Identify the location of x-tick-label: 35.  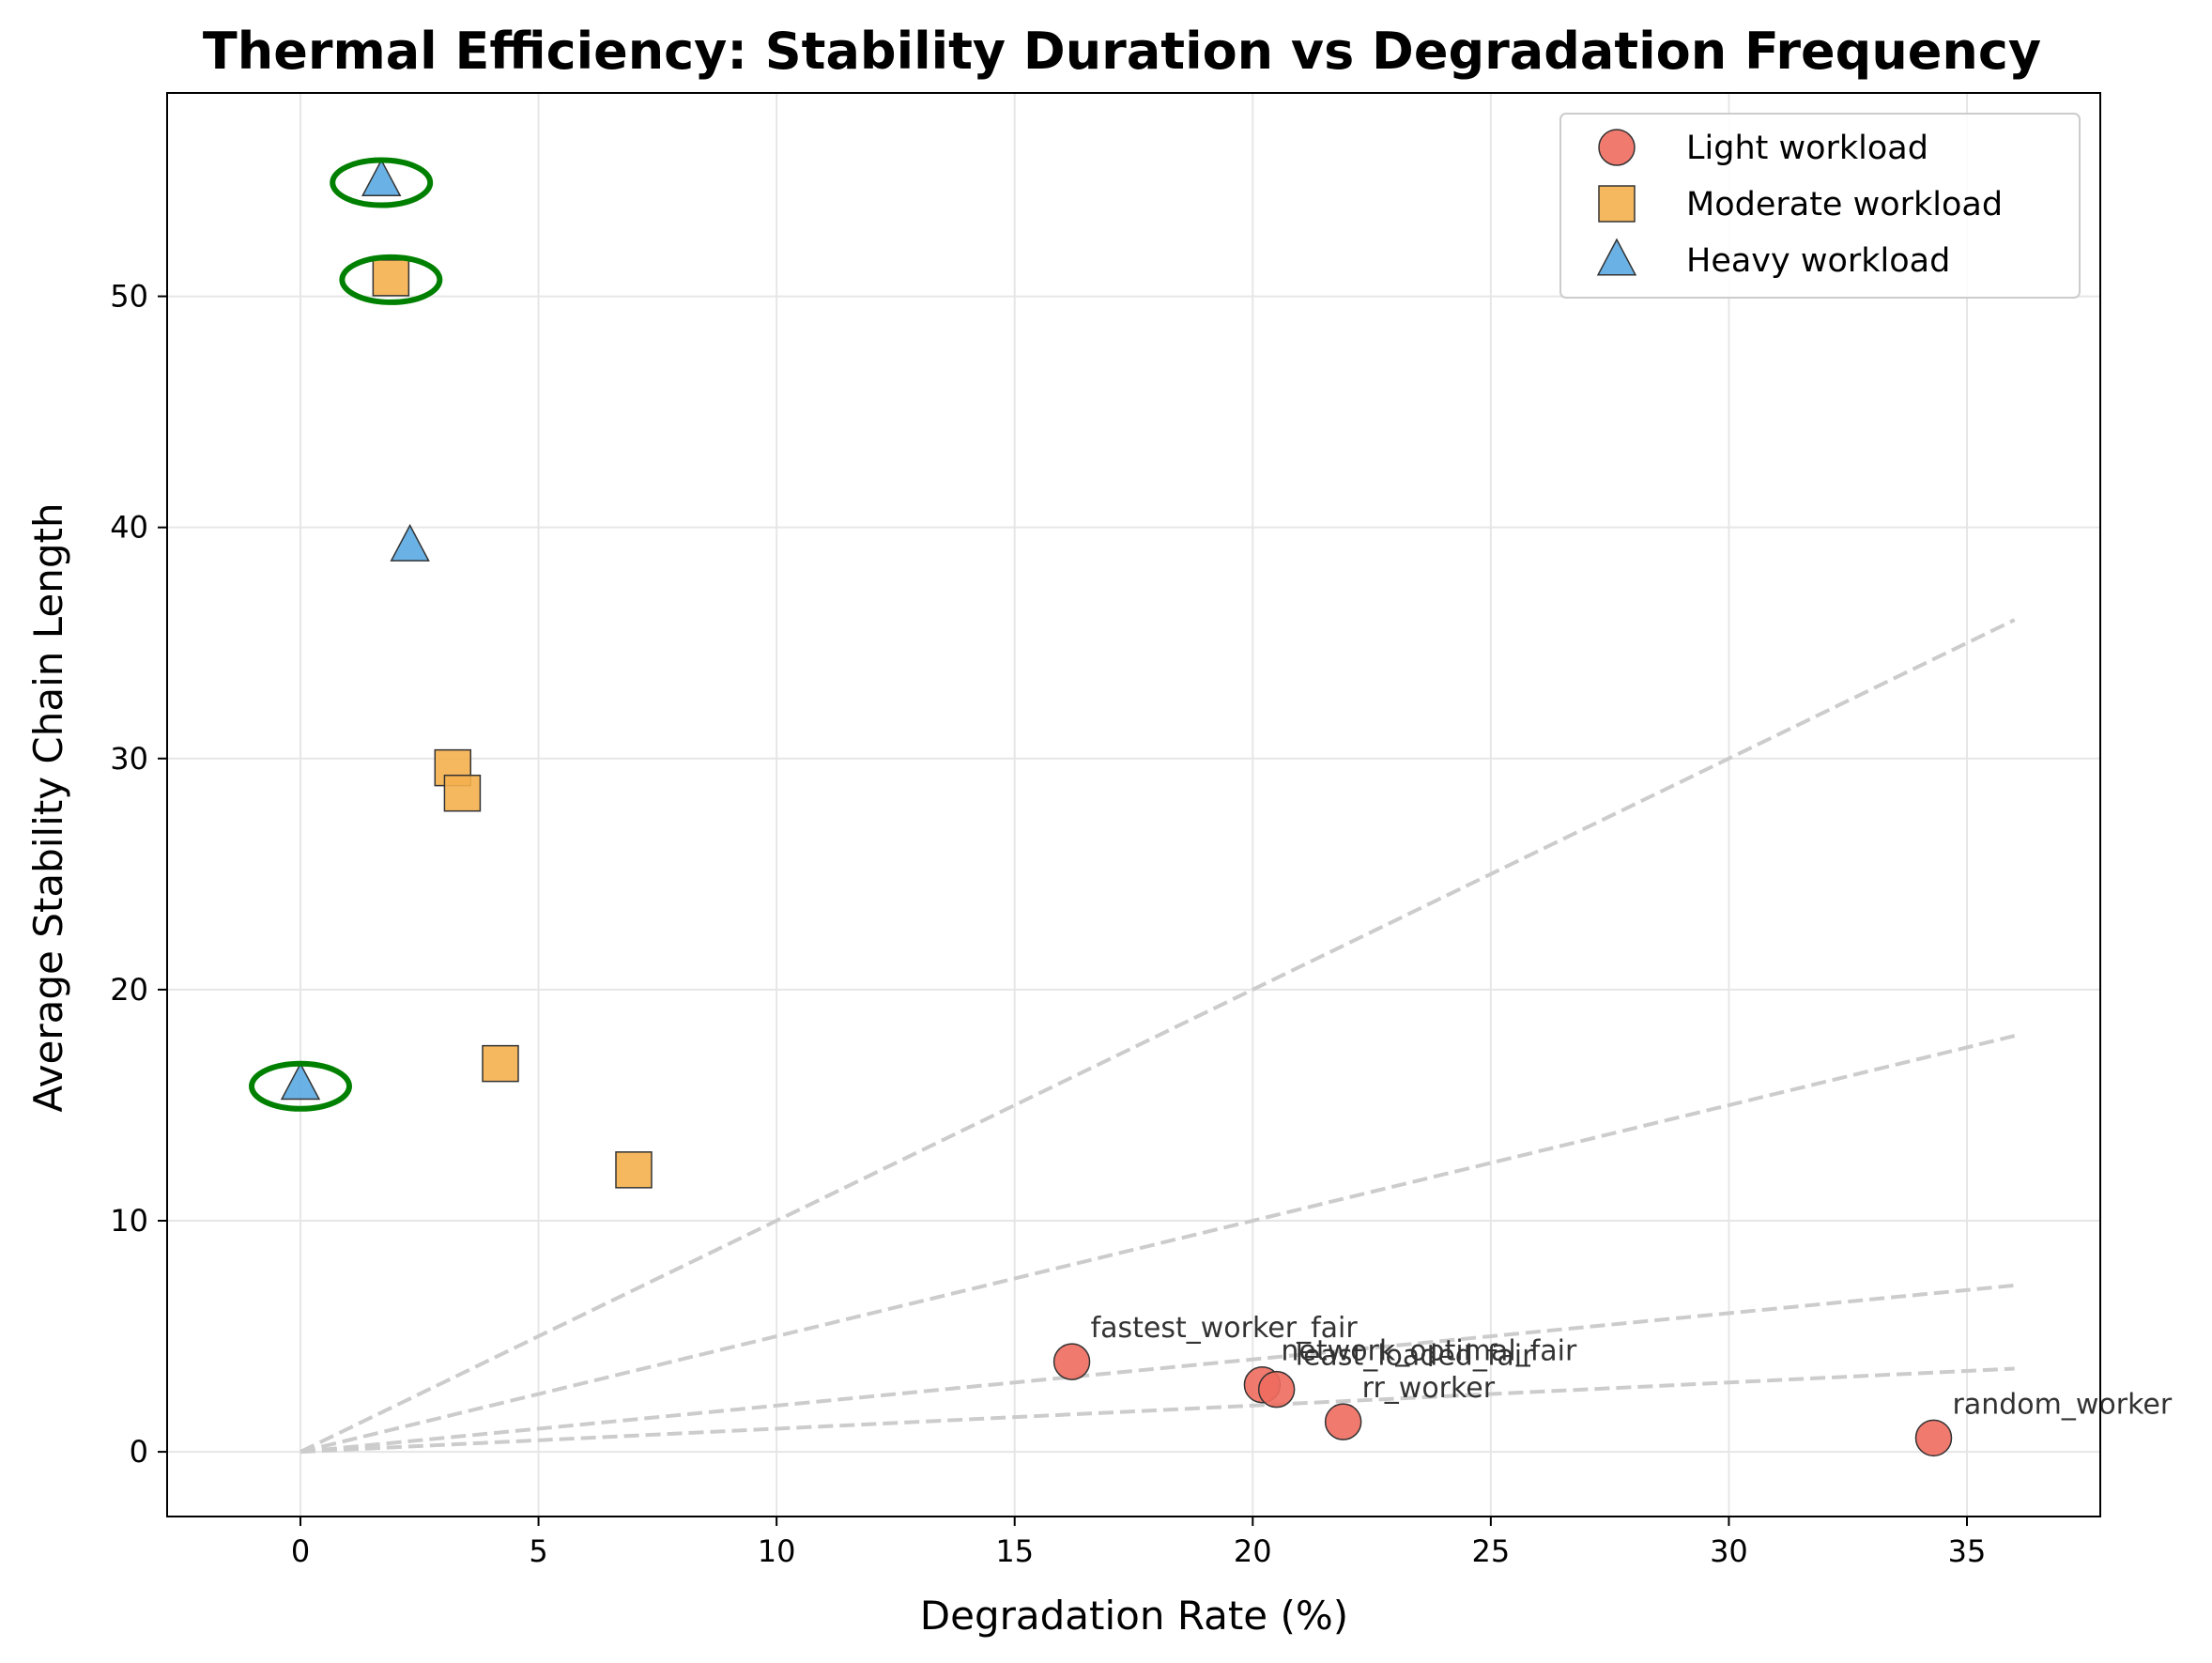
(1967, 1551).